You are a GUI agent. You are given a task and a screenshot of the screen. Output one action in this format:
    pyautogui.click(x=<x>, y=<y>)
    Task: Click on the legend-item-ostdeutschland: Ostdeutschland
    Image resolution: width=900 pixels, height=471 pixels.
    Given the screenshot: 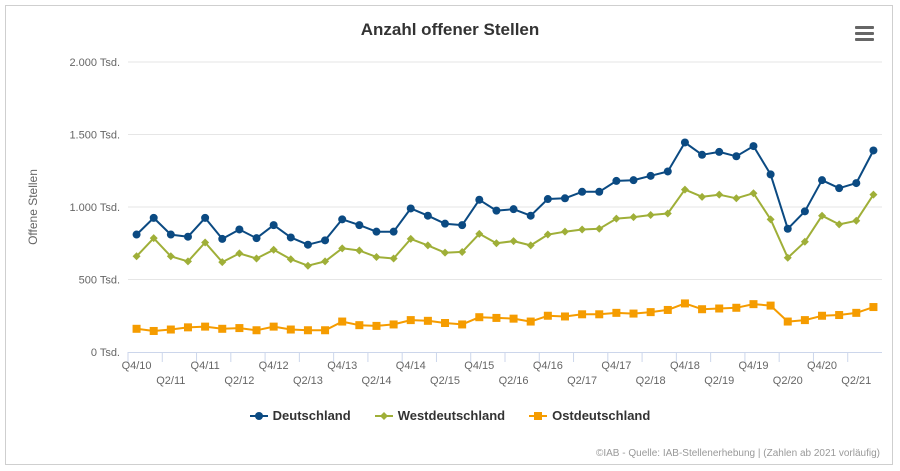 What is the action you would take?
    pyautogui.click(x=589, y=415)
    